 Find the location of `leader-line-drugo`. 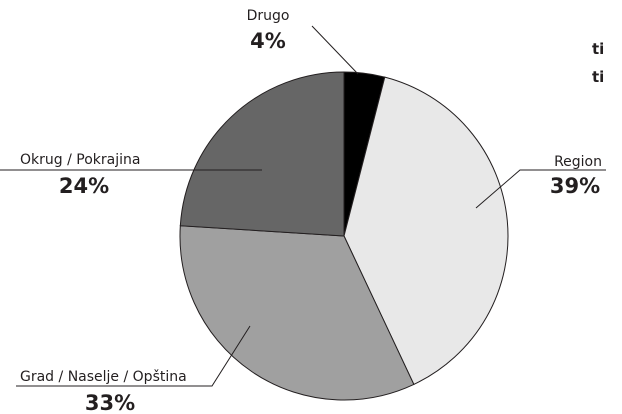

leader-line-drugo is located at coordinates (335, 50).